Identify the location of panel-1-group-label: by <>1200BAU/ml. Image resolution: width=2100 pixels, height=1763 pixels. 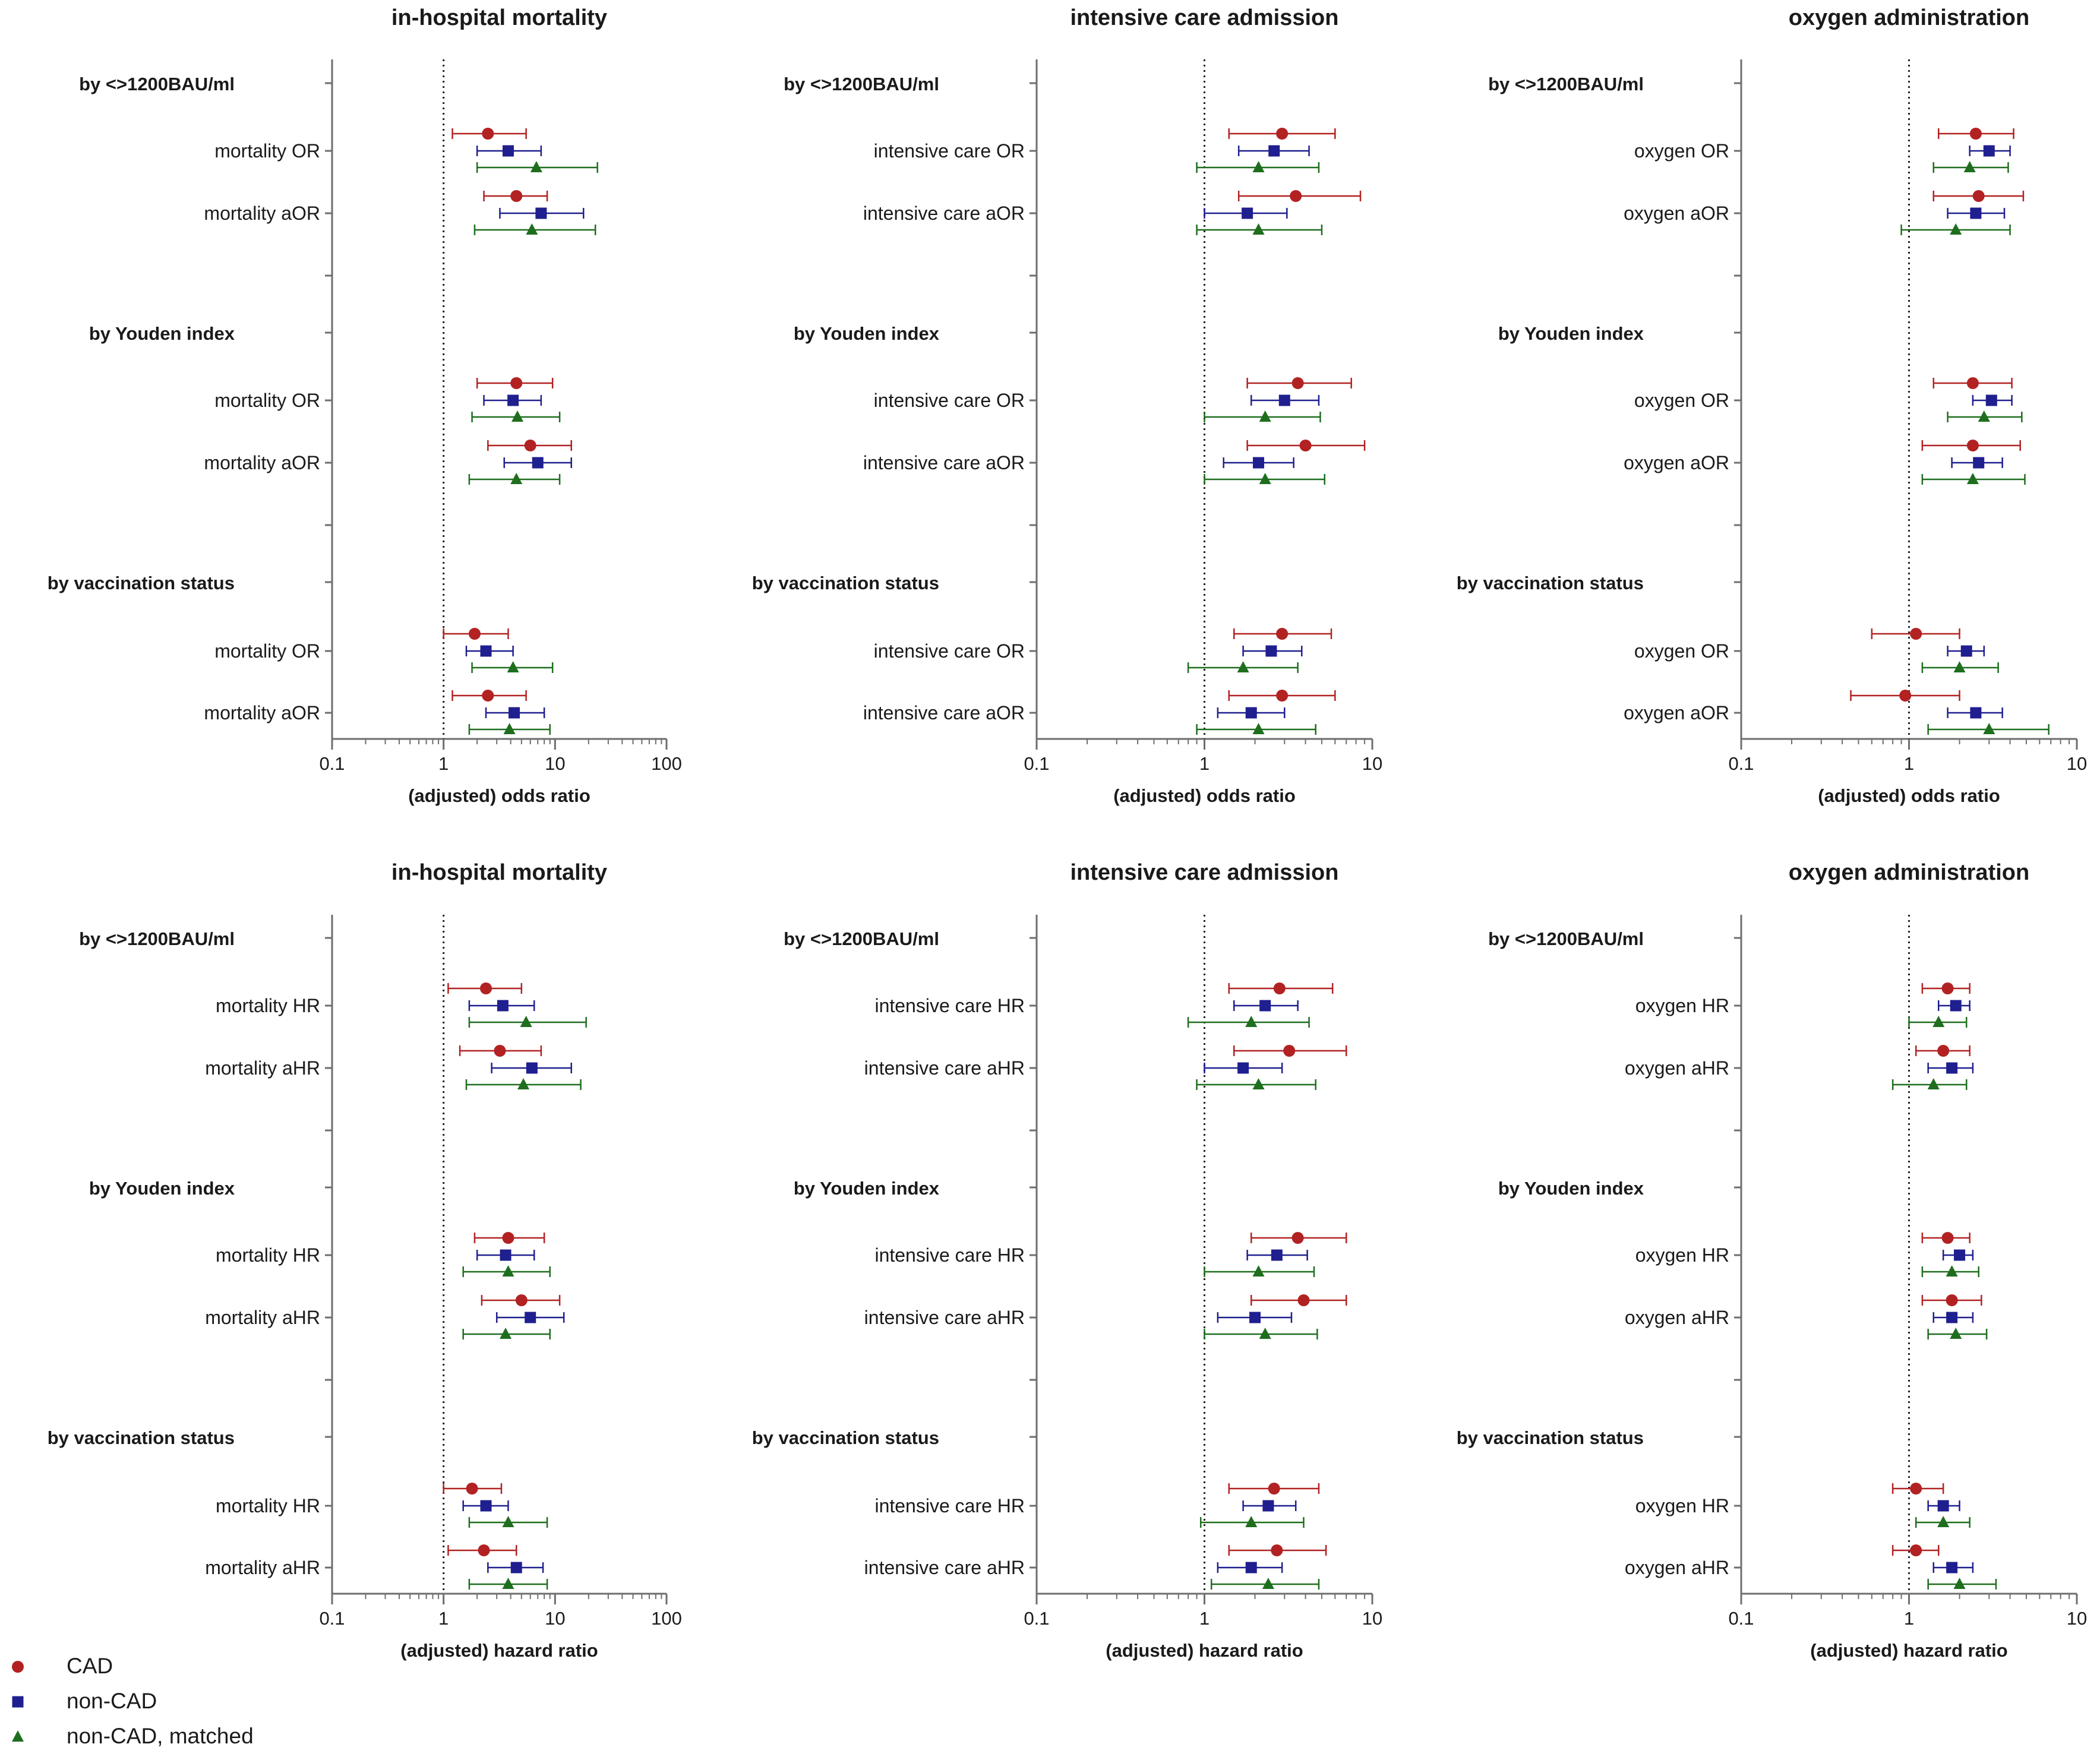
(157, 84).